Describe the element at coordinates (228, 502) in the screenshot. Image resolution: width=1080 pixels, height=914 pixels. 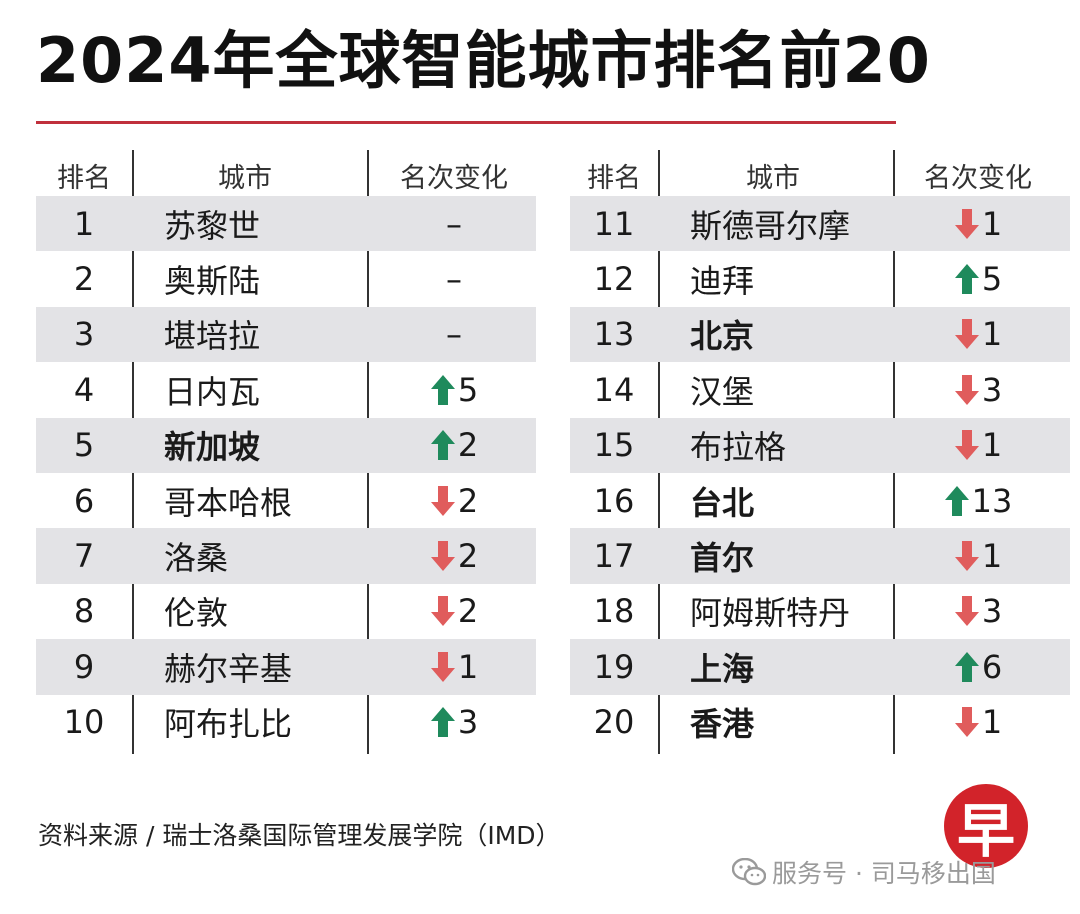
I see `city-cell: 哥本哈根` at that location.